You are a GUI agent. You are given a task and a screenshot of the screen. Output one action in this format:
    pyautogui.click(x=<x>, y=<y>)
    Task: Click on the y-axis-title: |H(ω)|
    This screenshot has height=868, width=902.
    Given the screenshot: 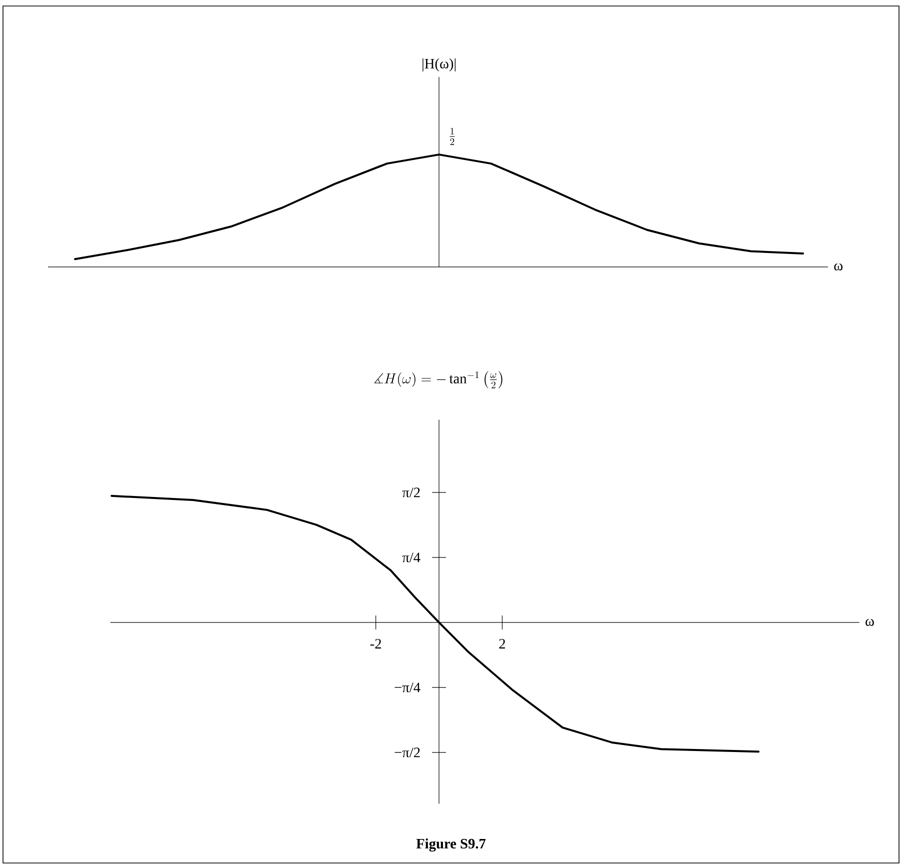 What is the action you would take?
    pyautogui.click(x=439, y=65)
    